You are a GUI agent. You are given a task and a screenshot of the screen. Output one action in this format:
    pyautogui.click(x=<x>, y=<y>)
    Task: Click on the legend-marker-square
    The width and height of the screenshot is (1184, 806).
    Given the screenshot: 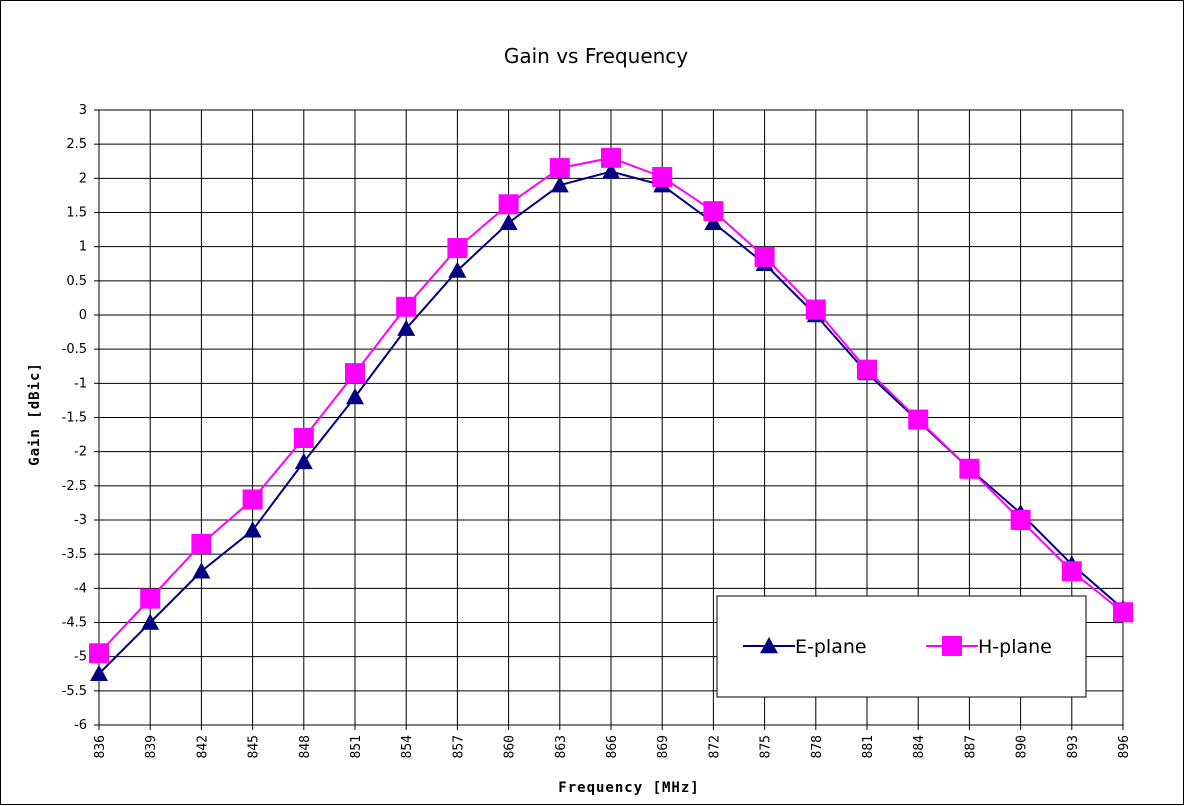 What is the action you would take?
    pyautogui.click(x=952, y=646)
    